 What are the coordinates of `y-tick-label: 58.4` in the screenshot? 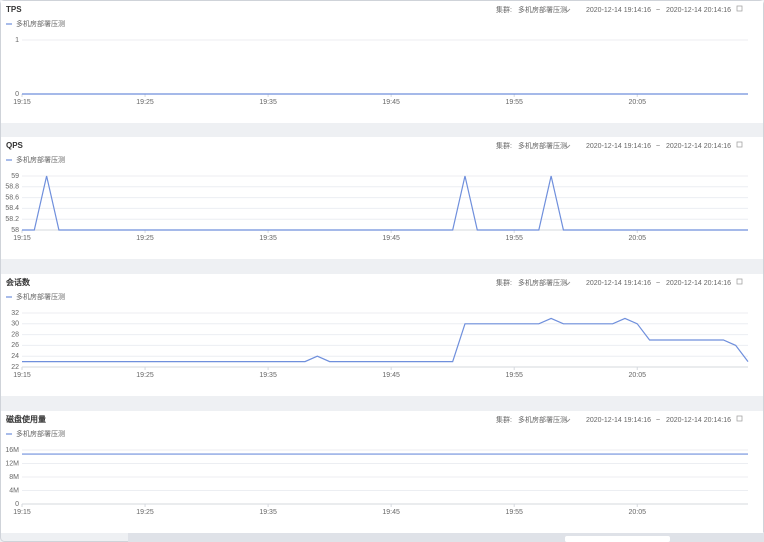 It's located at (12, 208).